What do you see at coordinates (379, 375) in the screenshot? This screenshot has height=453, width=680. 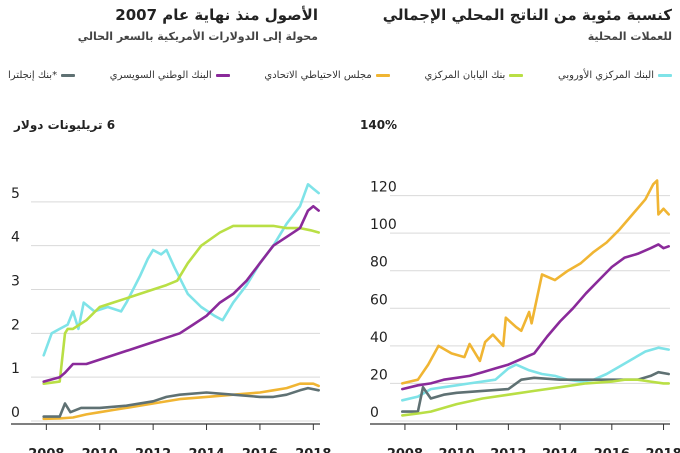 I see `right-ytick-label: 20` at bounding box center [379, 375].